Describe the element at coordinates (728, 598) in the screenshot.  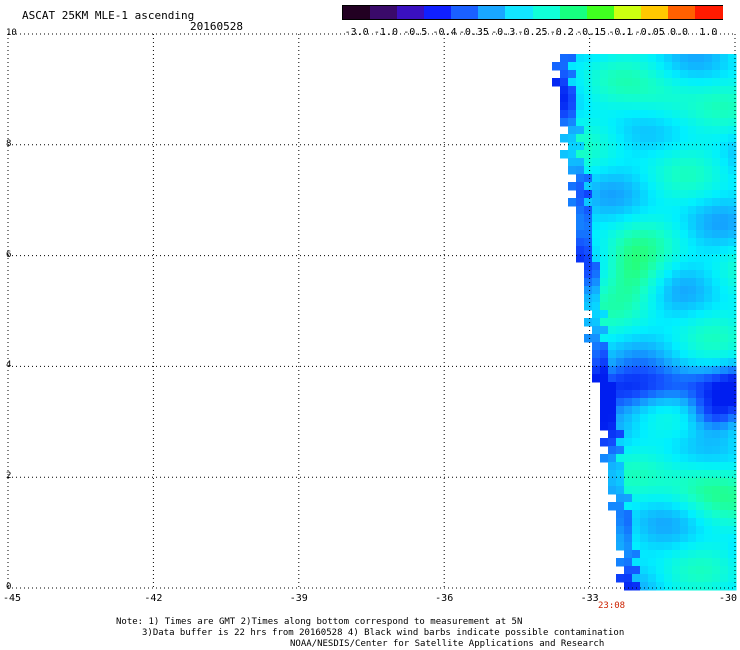
I see `x-tick-label: -30` at that location.